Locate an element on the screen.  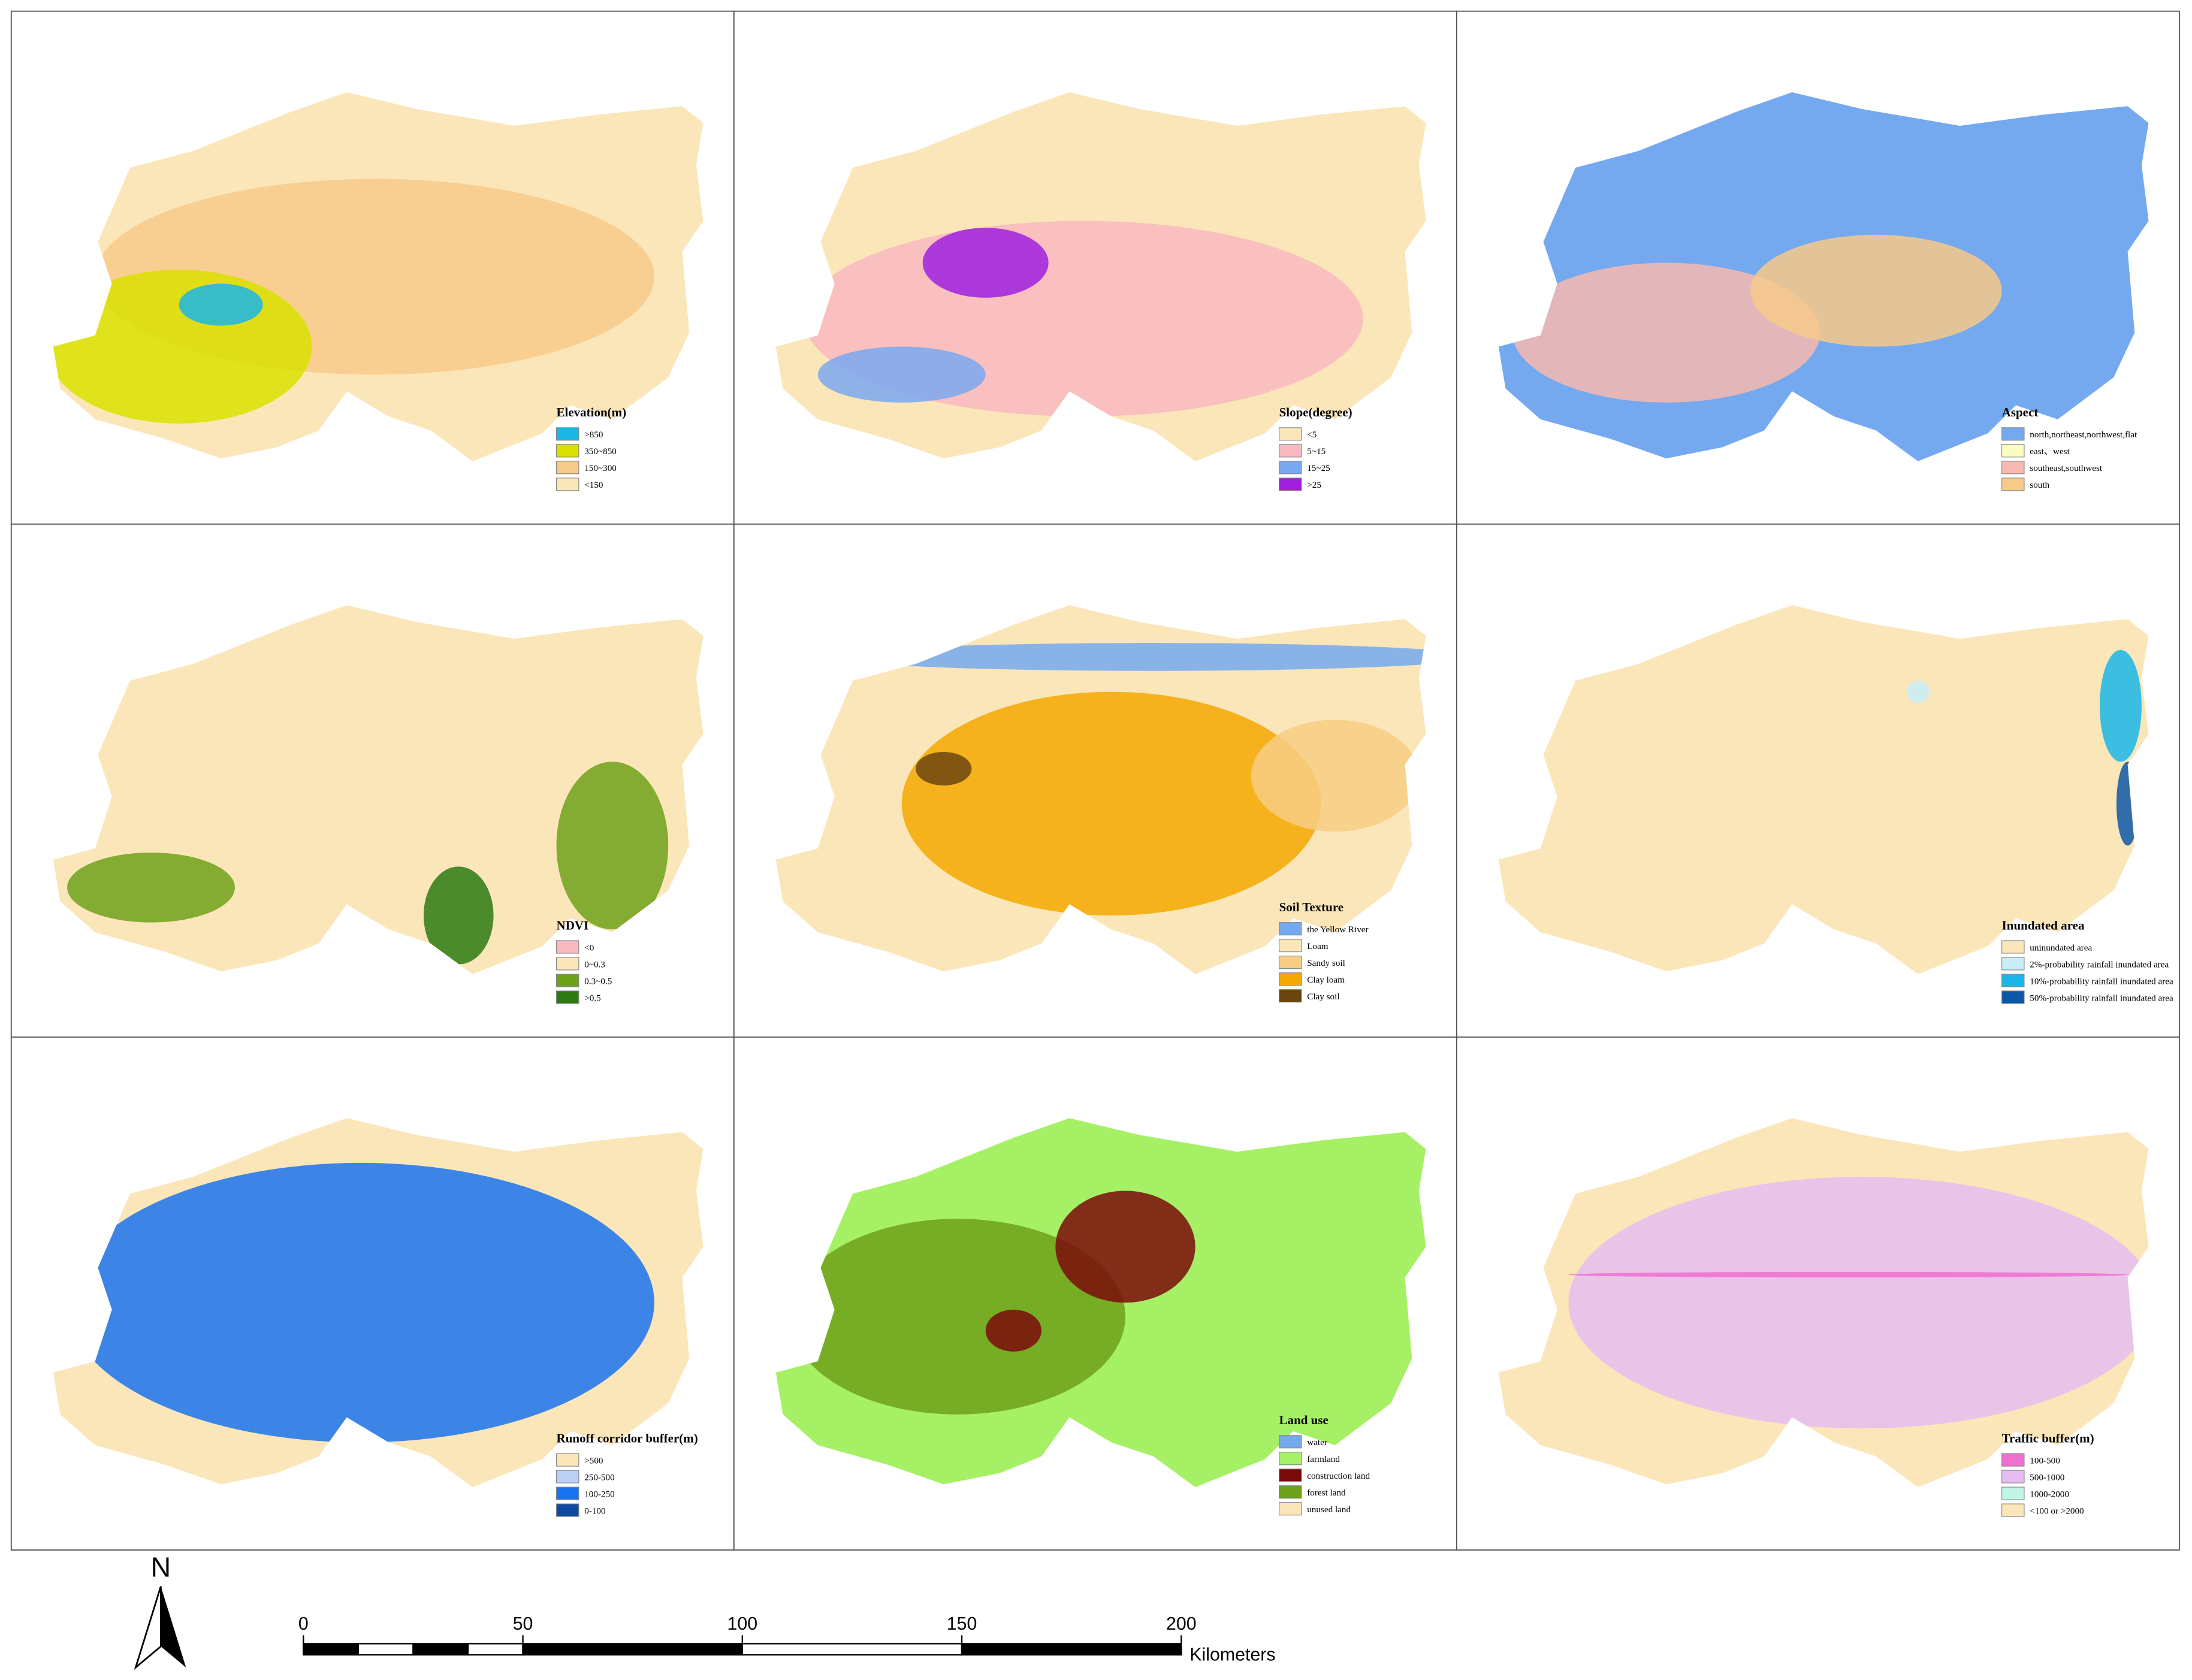
legend-label: >25 is located at coordinates (1314, 485).